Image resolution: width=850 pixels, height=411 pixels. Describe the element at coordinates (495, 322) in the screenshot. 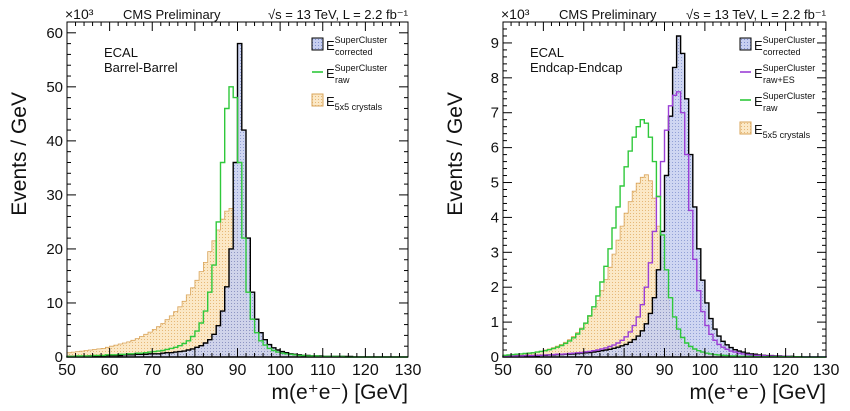

I see `y-tick-label: 1` at that location.